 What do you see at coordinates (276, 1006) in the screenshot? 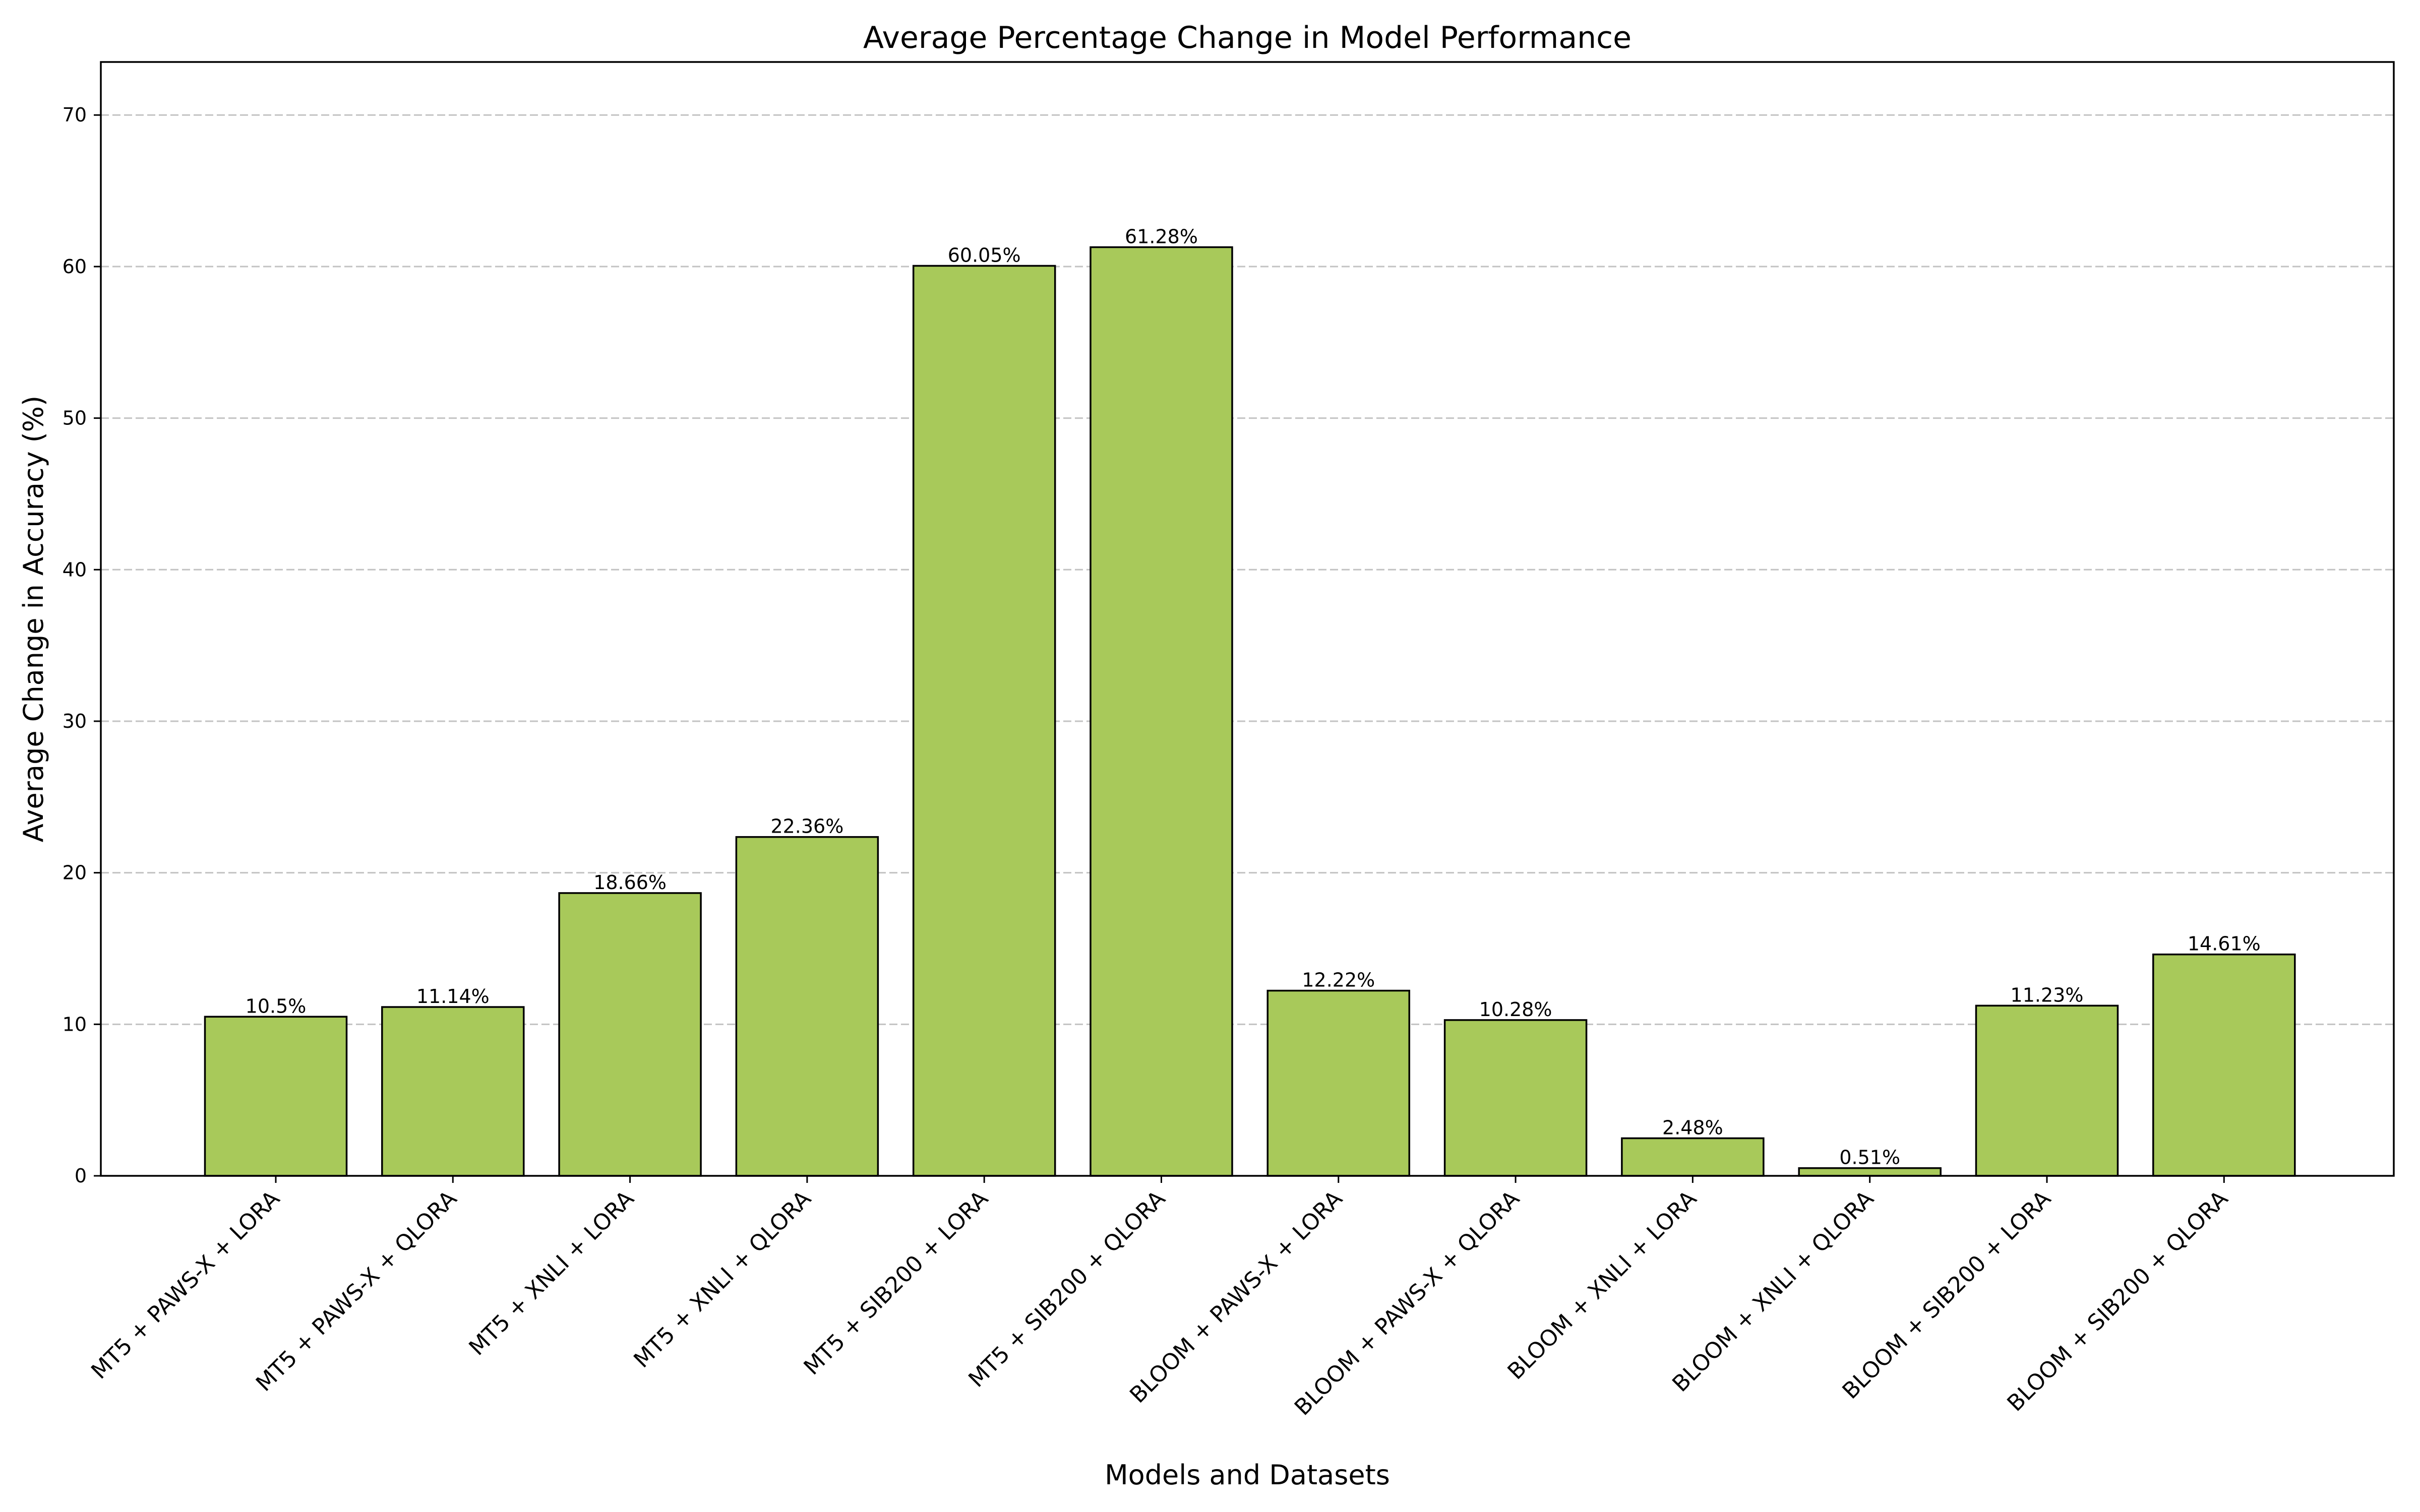
I see `bar-value-label: 10.5%` at bounding box center [276, 1006].